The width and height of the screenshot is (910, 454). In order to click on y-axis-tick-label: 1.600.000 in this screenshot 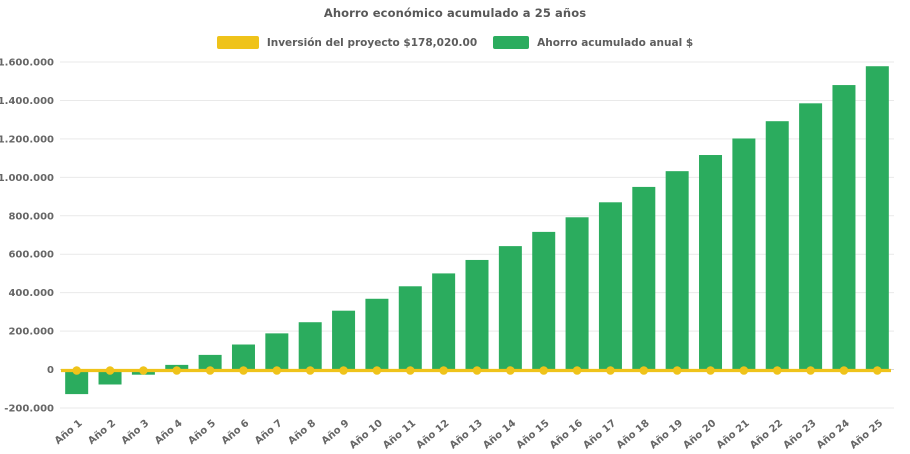, I will do `click(27, 63)`.